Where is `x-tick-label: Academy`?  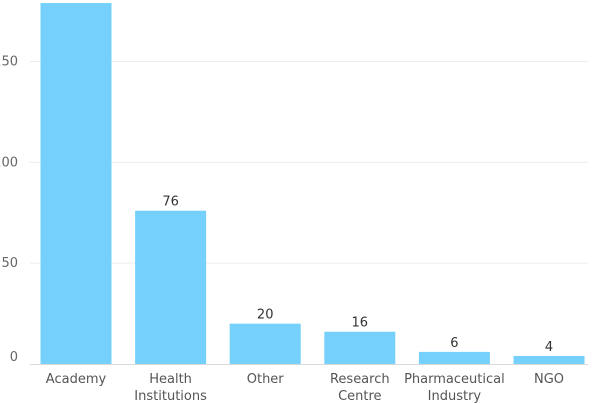 x-tick-label: Academy is located at coordinates (76, 379).